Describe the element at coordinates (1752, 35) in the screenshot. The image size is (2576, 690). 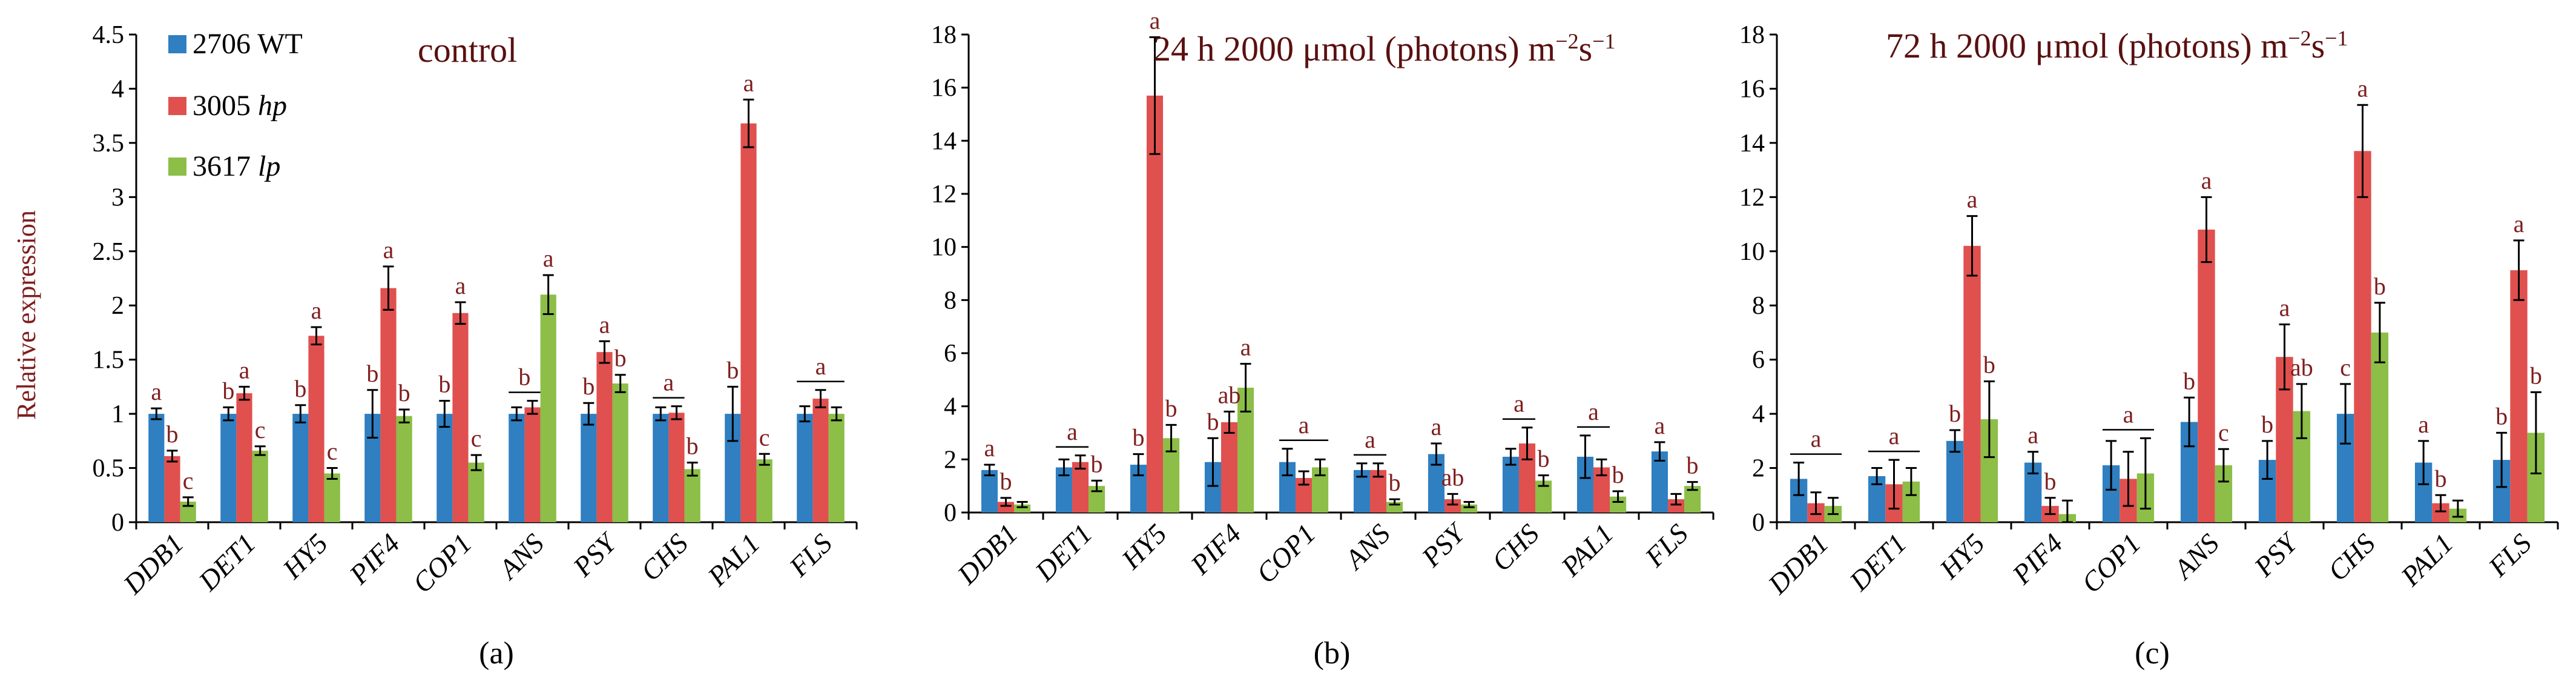
I see `y-tick-label: 18` at that location.